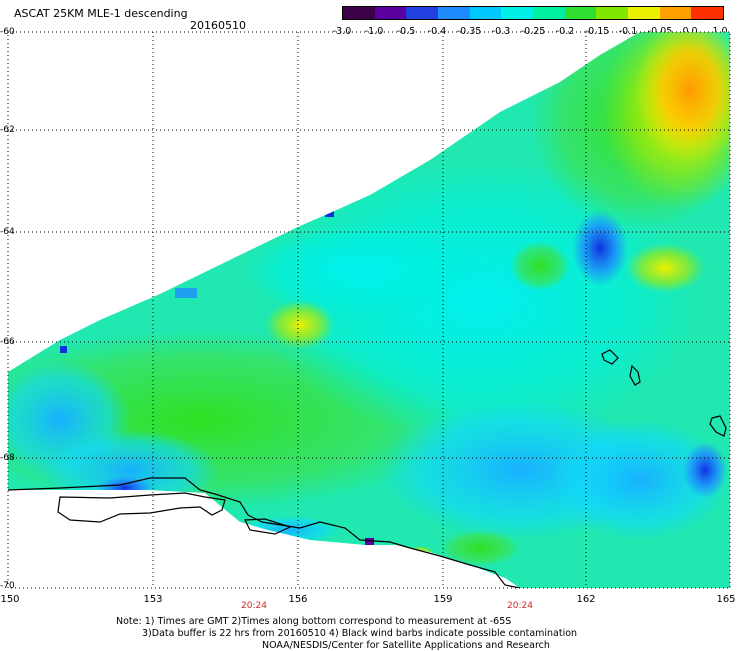 This screenshot has height=651, width=740. I want to click on lon-label: 159, so click(443, 599).